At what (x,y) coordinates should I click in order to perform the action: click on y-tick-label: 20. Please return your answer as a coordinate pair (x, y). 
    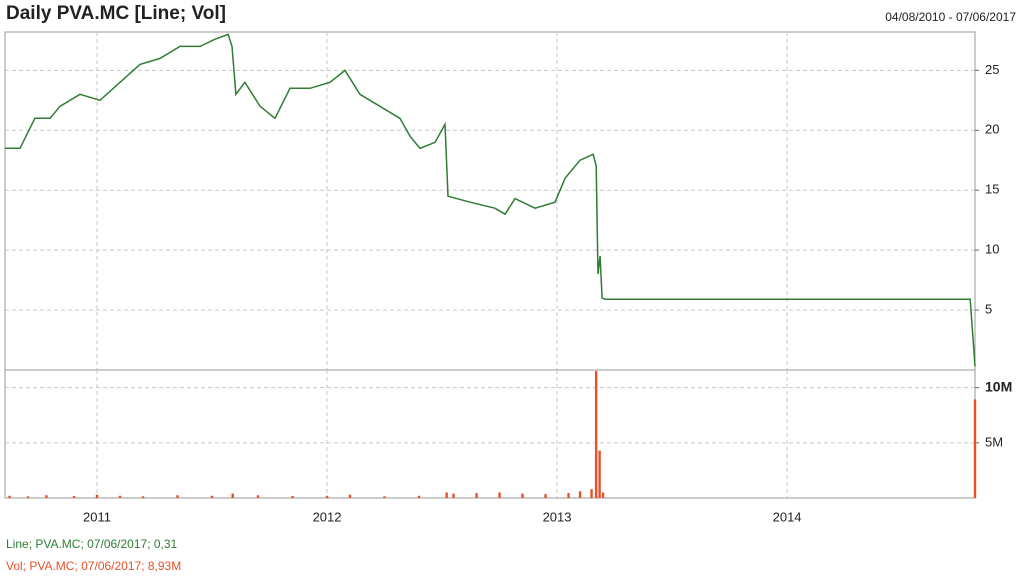
    Looking at the image, I should click on (992, 129).